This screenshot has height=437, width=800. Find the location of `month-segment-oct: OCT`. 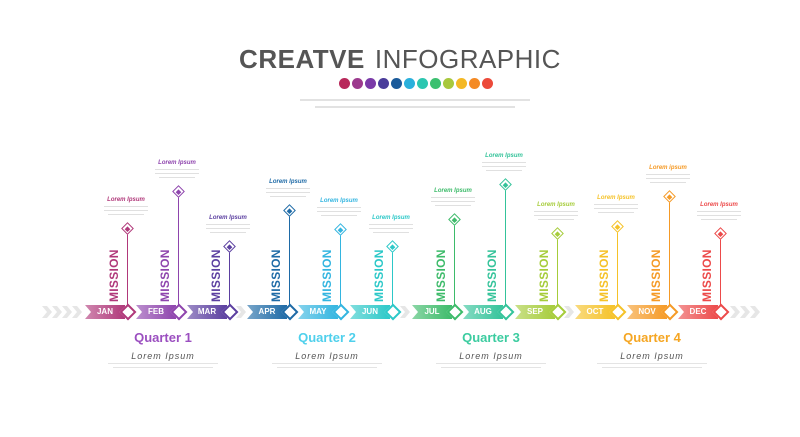

month-segment-oct: OCT is located at coordinates (595, 312).